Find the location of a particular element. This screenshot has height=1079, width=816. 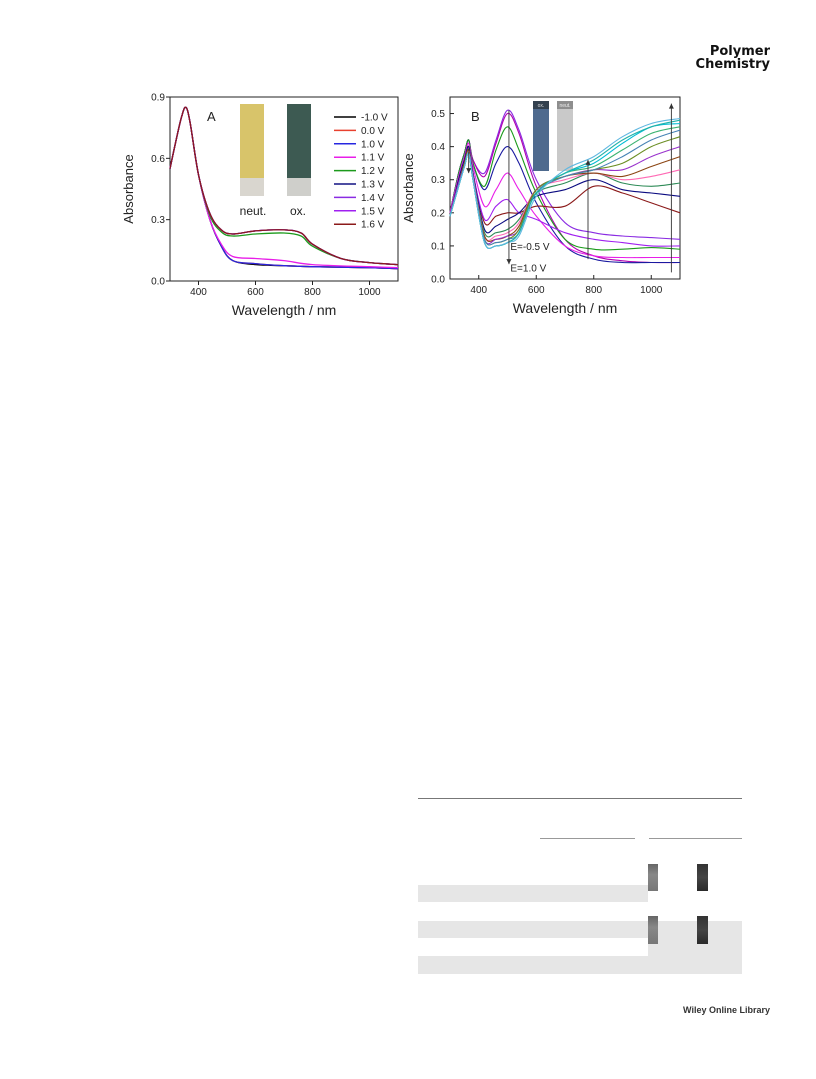

y-tick-label: 0.2 is located at coordinates (438, 213).